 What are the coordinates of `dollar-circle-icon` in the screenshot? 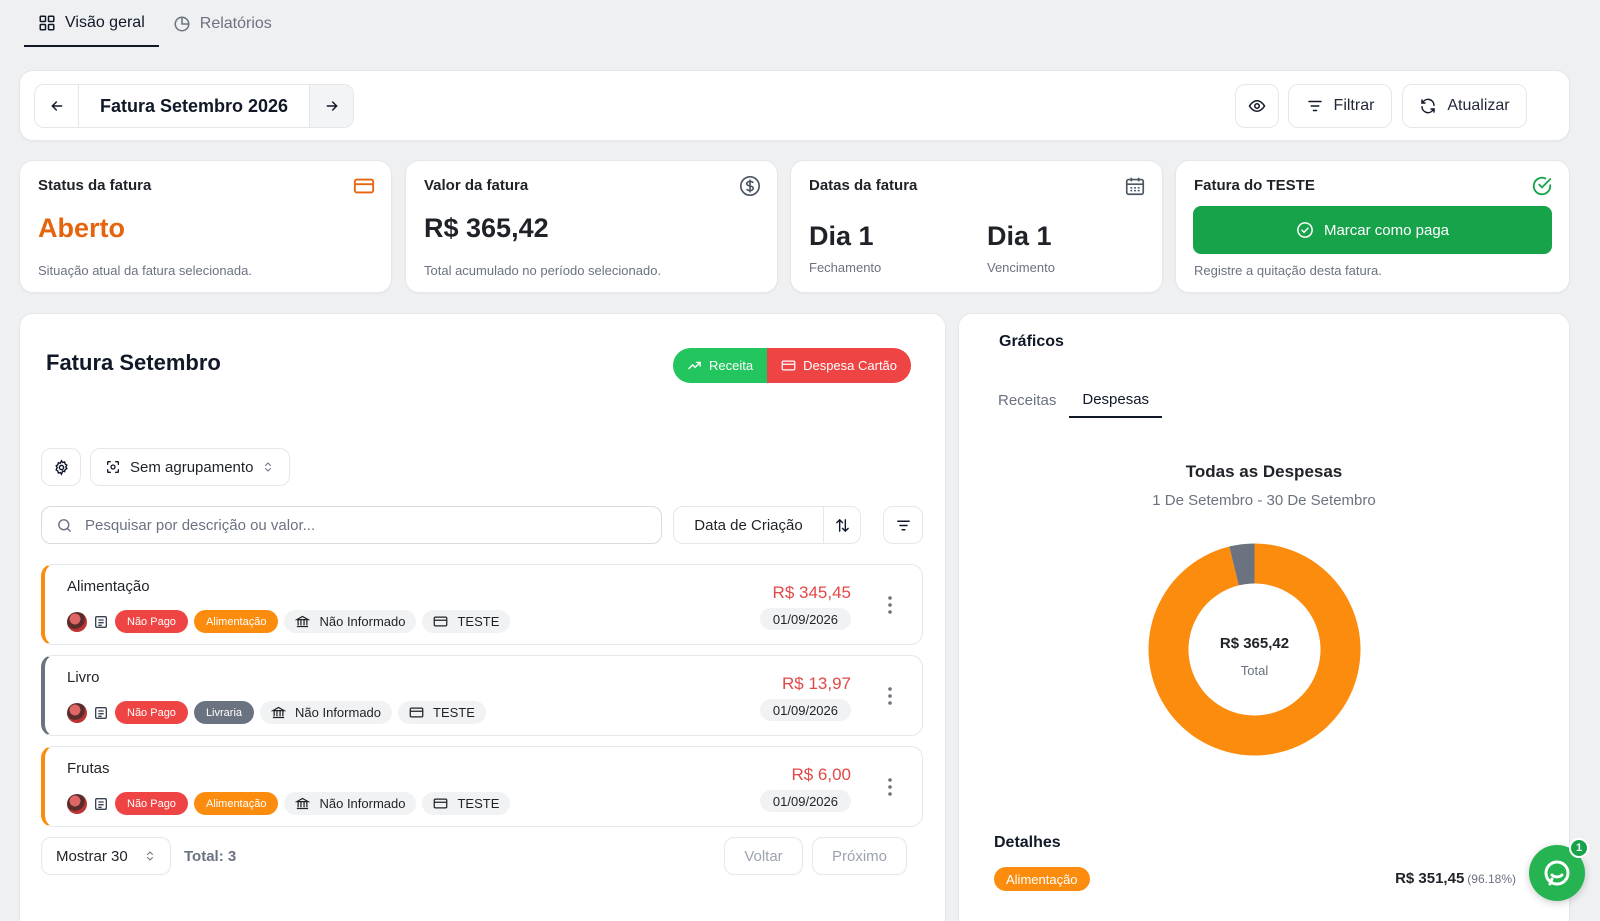 It's located at (750, 186).